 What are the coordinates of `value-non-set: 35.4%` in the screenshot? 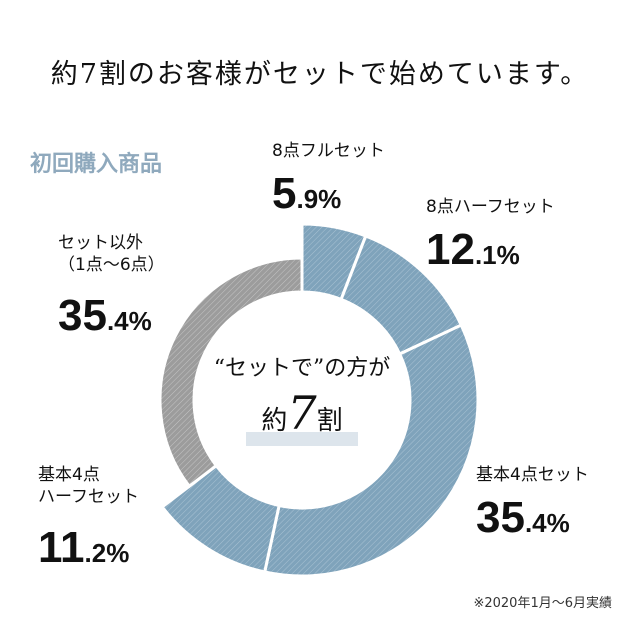 It's located at (105, 315).